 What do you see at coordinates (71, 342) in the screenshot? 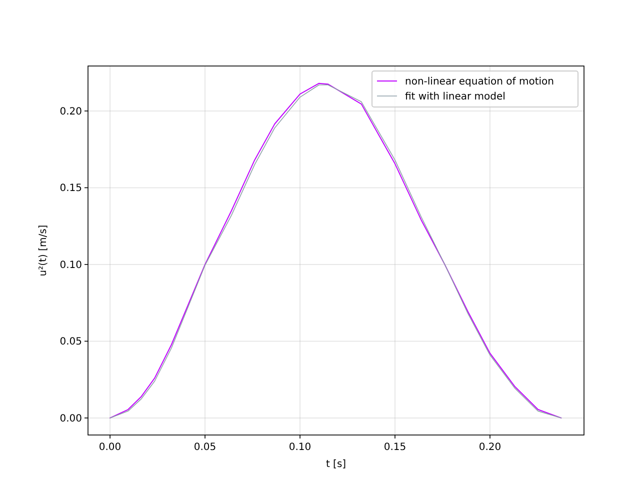
I see `y-tick-label: 0.05` at bounding box center [71, 342].